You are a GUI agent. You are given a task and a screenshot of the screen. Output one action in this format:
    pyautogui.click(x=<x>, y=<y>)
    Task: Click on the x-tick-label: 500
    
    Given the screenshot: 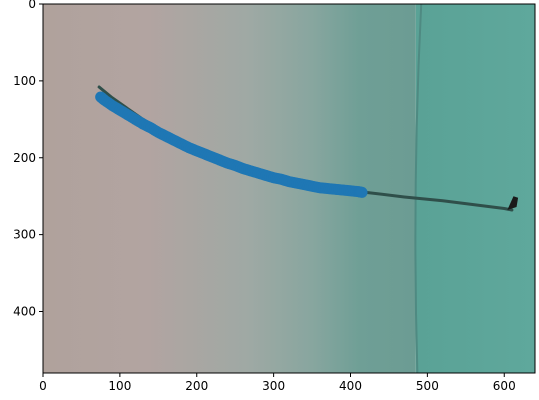 What is the action you would take?
    pyautogui.click(x=427, y=386)
    